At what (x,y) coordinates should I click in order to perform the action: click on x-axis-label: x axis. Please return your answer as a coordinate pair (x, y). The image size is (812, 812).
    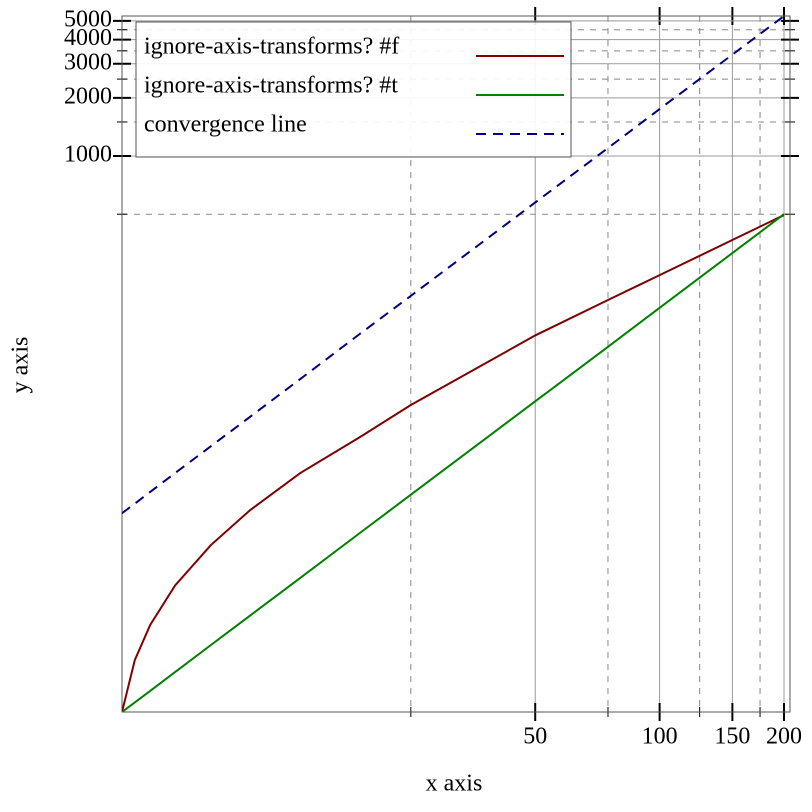
    Looking at the image, I should click on (454, 784).